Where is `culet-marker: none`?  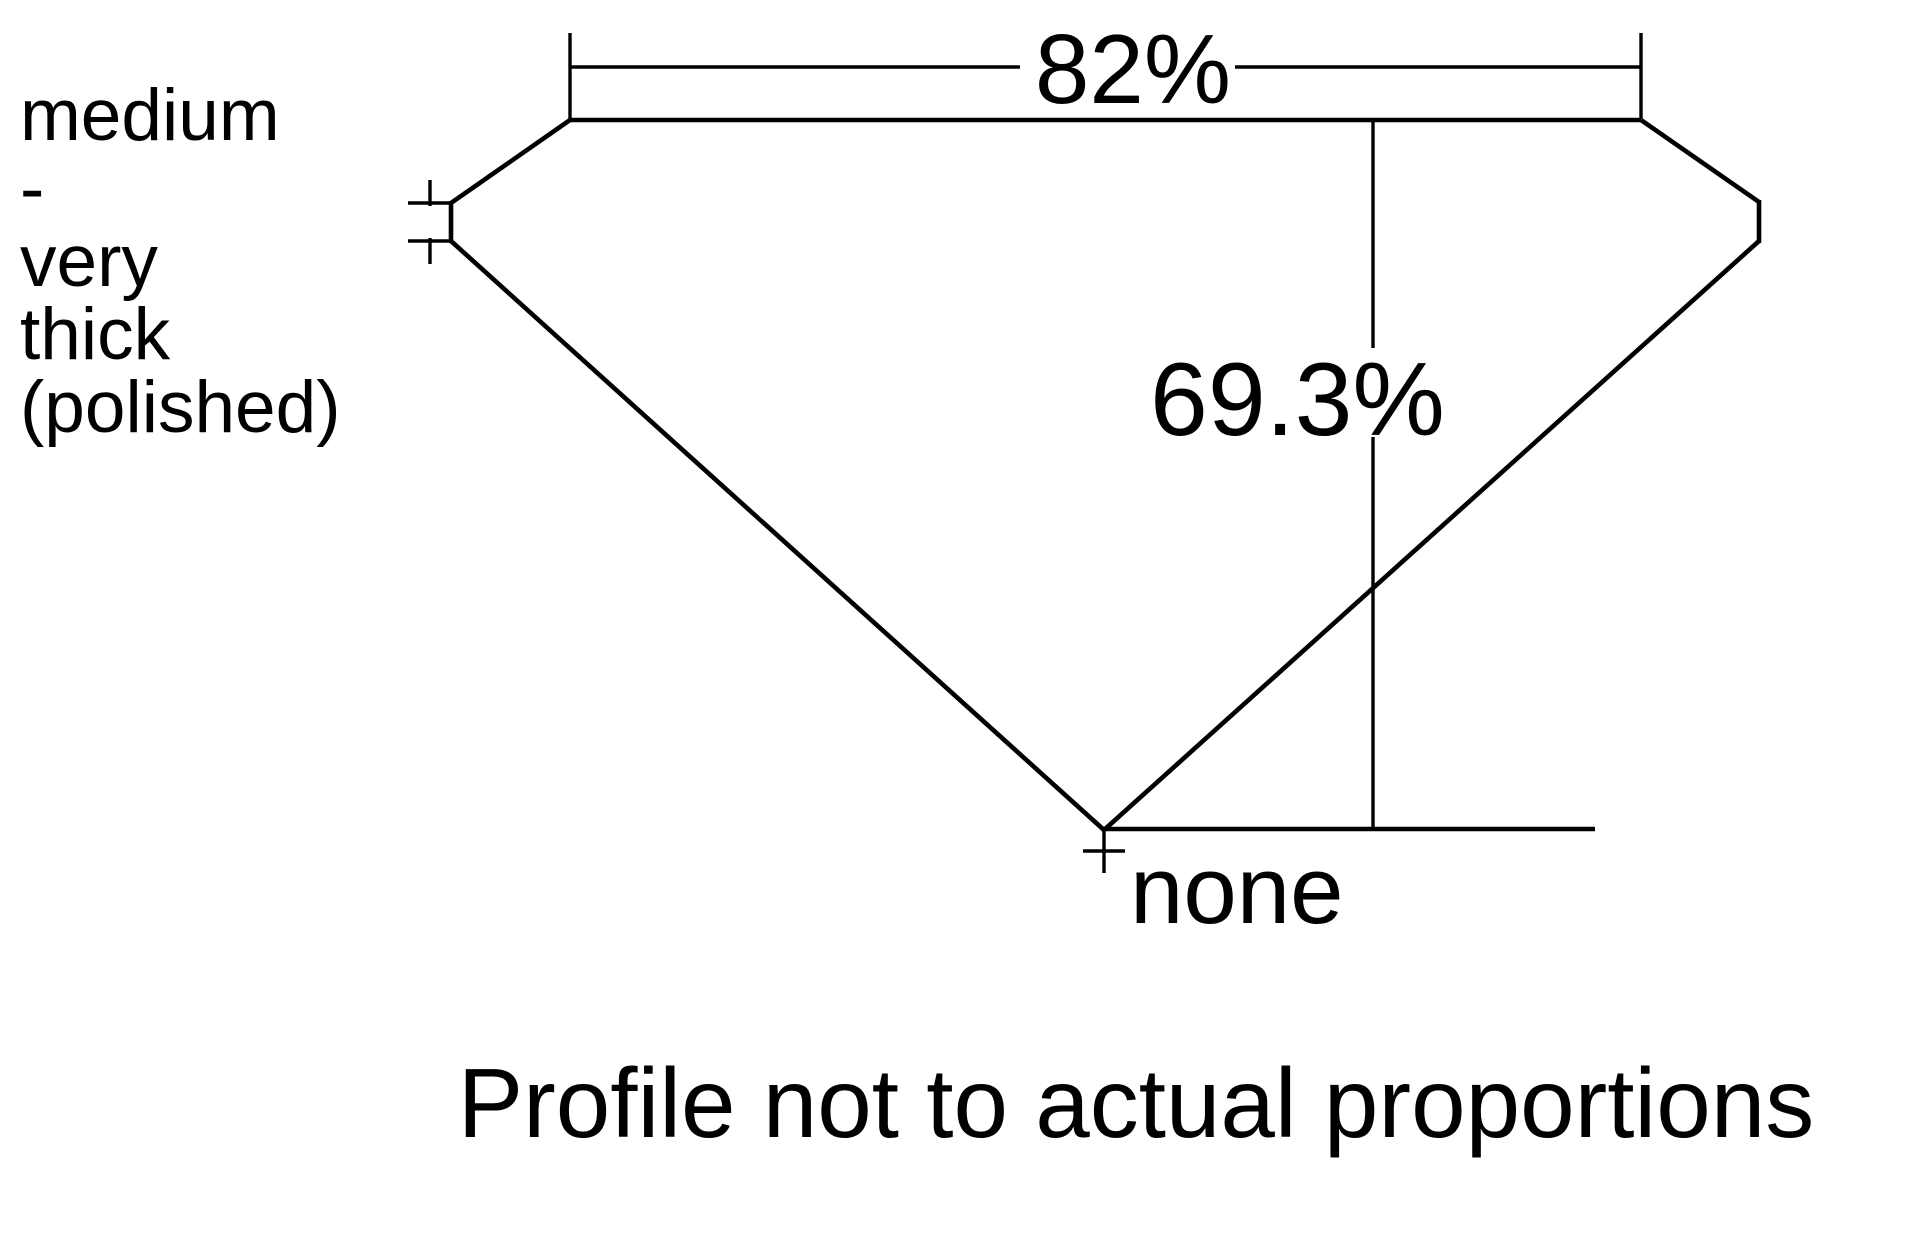 culet-marker: none is located at coordinates (1213, 886).